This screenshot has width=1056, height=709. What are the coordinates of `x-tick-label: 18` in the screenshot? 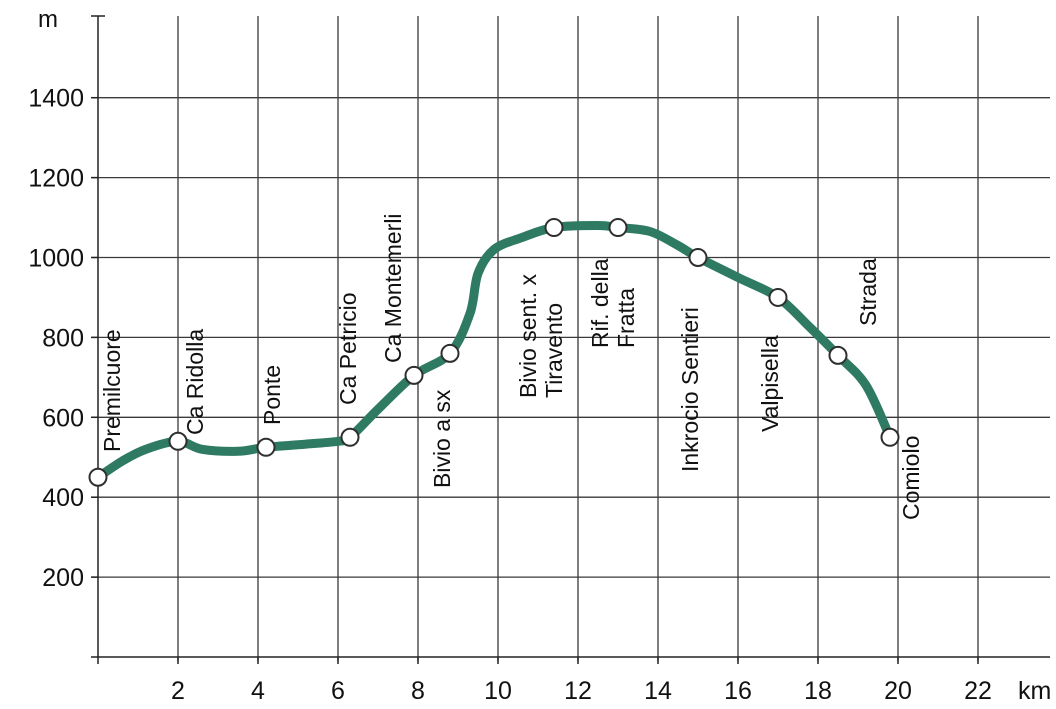 It's located at (818, 691).